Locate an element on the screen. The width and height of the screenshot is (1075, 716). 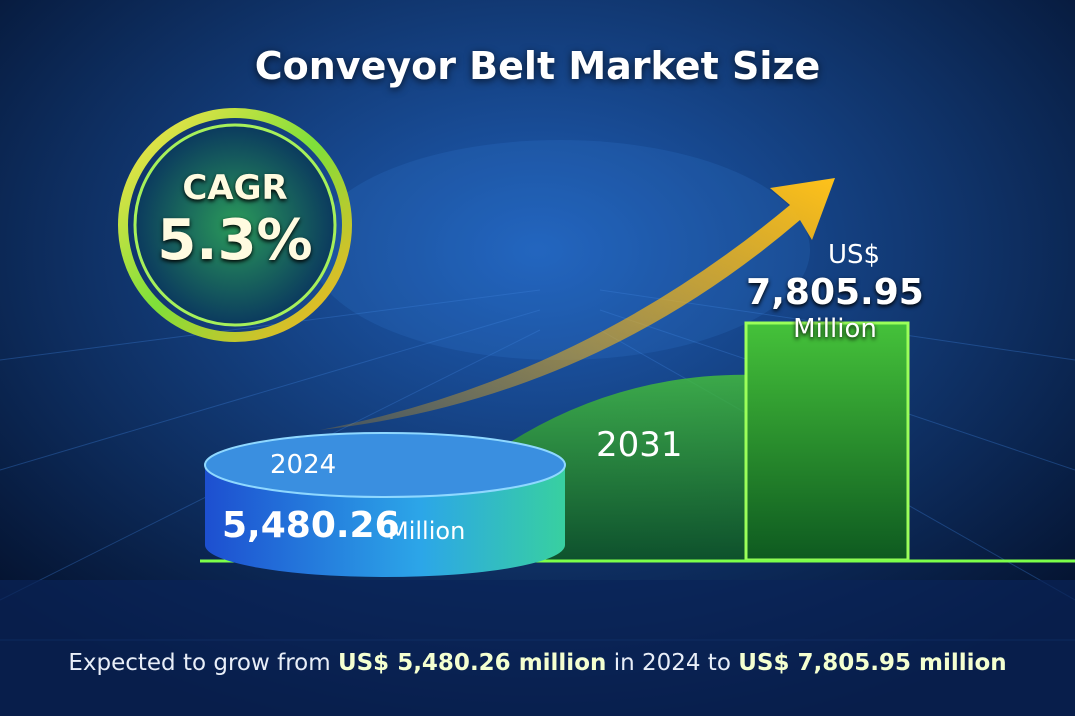
cagr-ring is located at coordinates (235, 225).